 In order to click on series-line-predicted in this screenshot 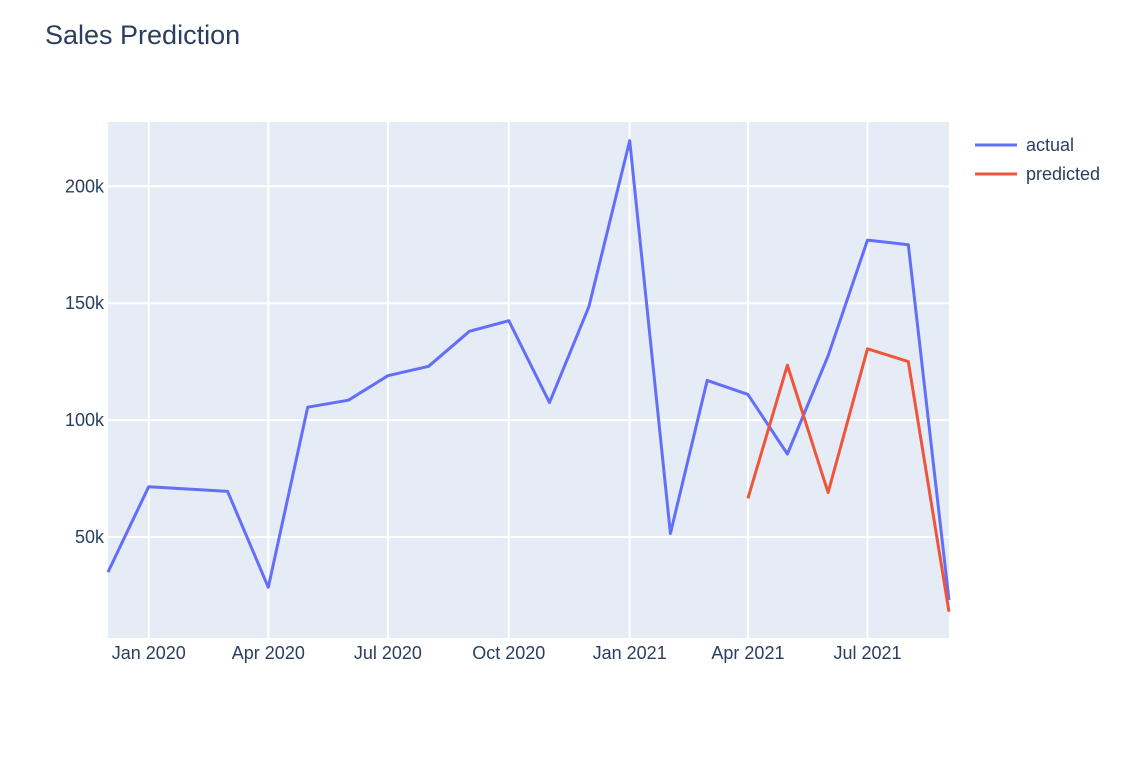, I will do `click(848, 480)`.